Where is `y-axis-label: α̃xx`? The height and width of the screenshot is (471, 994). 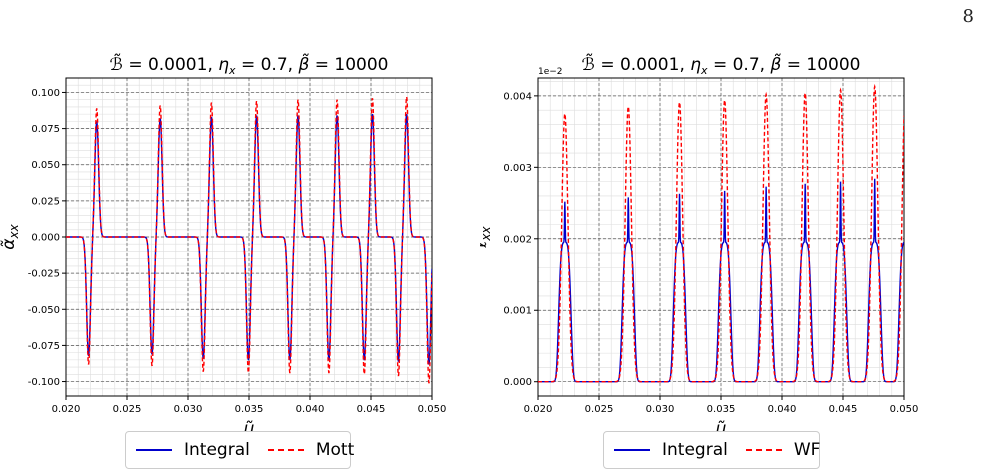
y-axis-label: α̃xx is located at coordinates (10, 236).